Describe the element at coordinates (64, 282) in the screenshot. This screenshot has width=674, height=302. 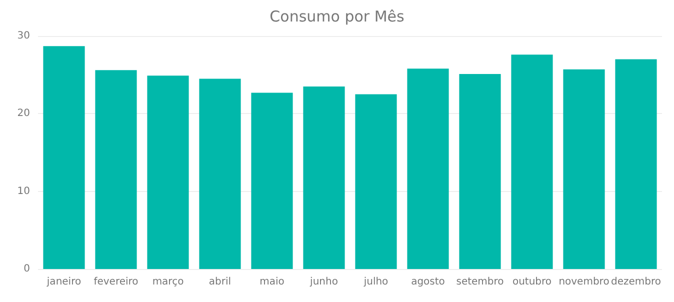
I see `x-tick-label: janeiro` at that location.